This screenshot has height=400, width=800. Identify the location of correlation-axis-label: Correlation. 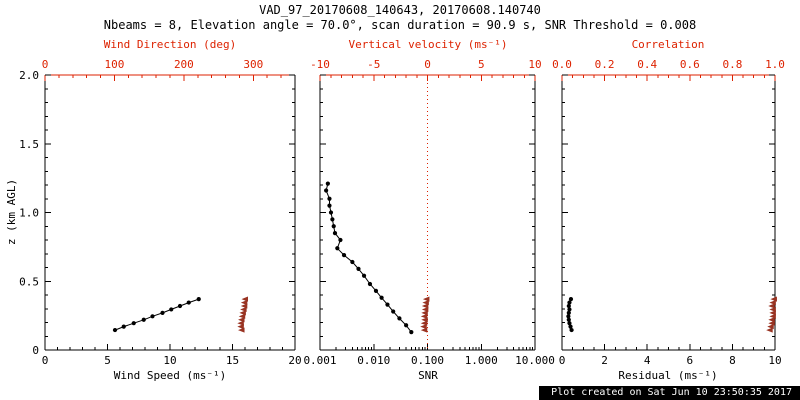
(668, 44).